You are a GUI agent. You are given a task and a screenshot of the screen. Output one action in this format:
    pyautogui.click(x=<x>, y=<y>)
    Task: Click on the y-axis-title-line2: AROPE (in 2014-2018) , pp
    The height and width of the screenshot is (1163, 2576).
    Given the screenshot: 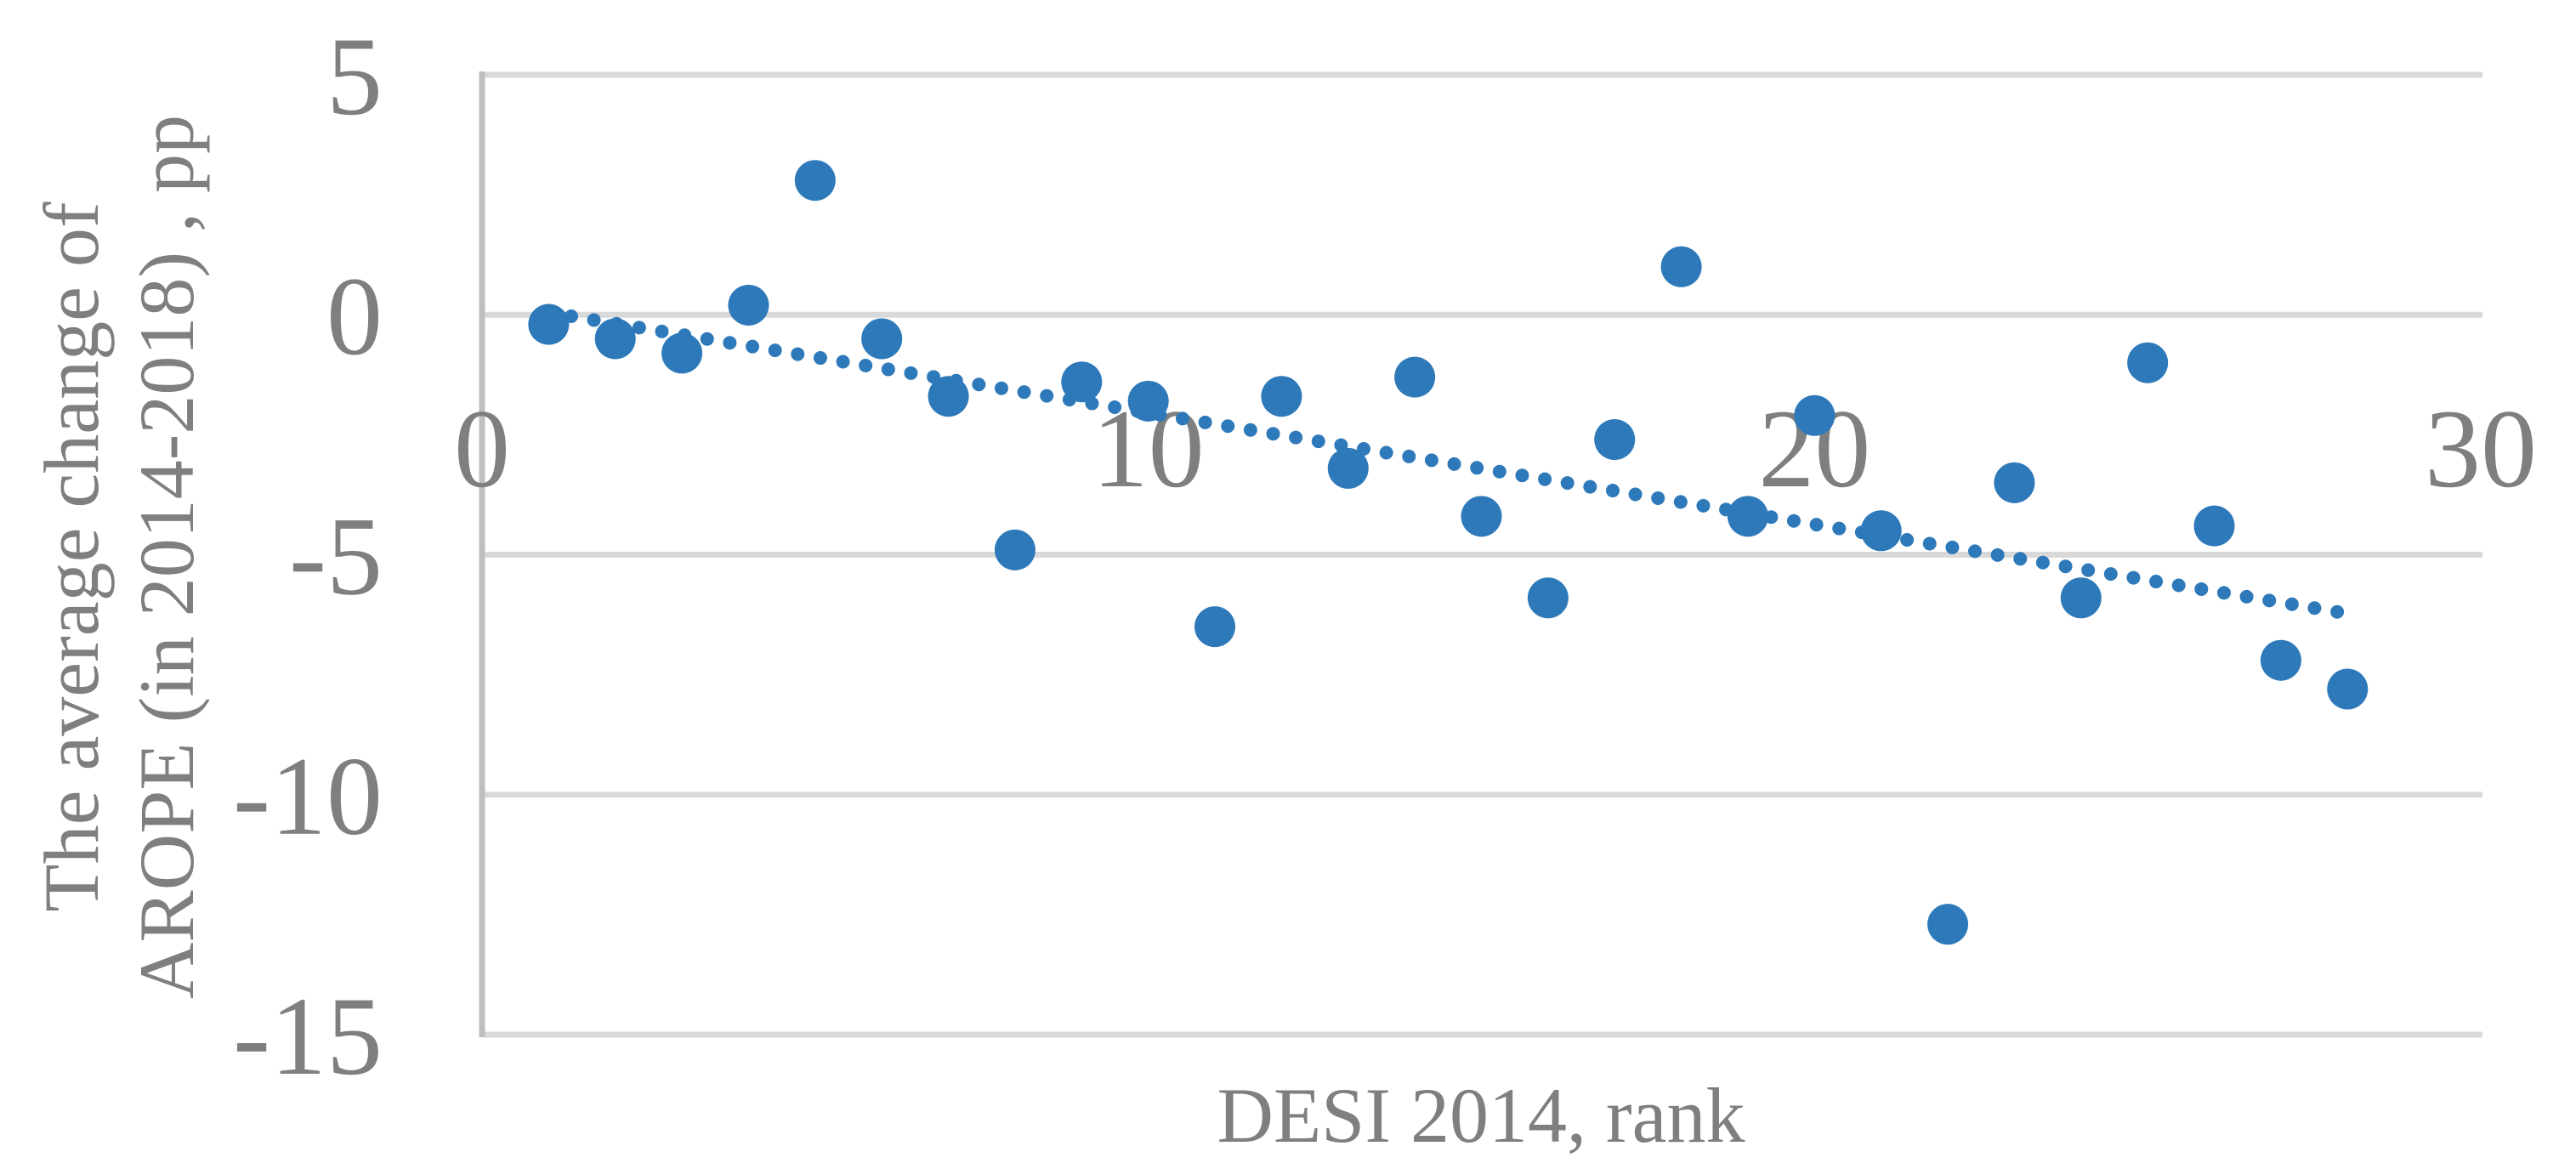 What is the action you would take?
    pyautogui.click(x=167, y=557)
    